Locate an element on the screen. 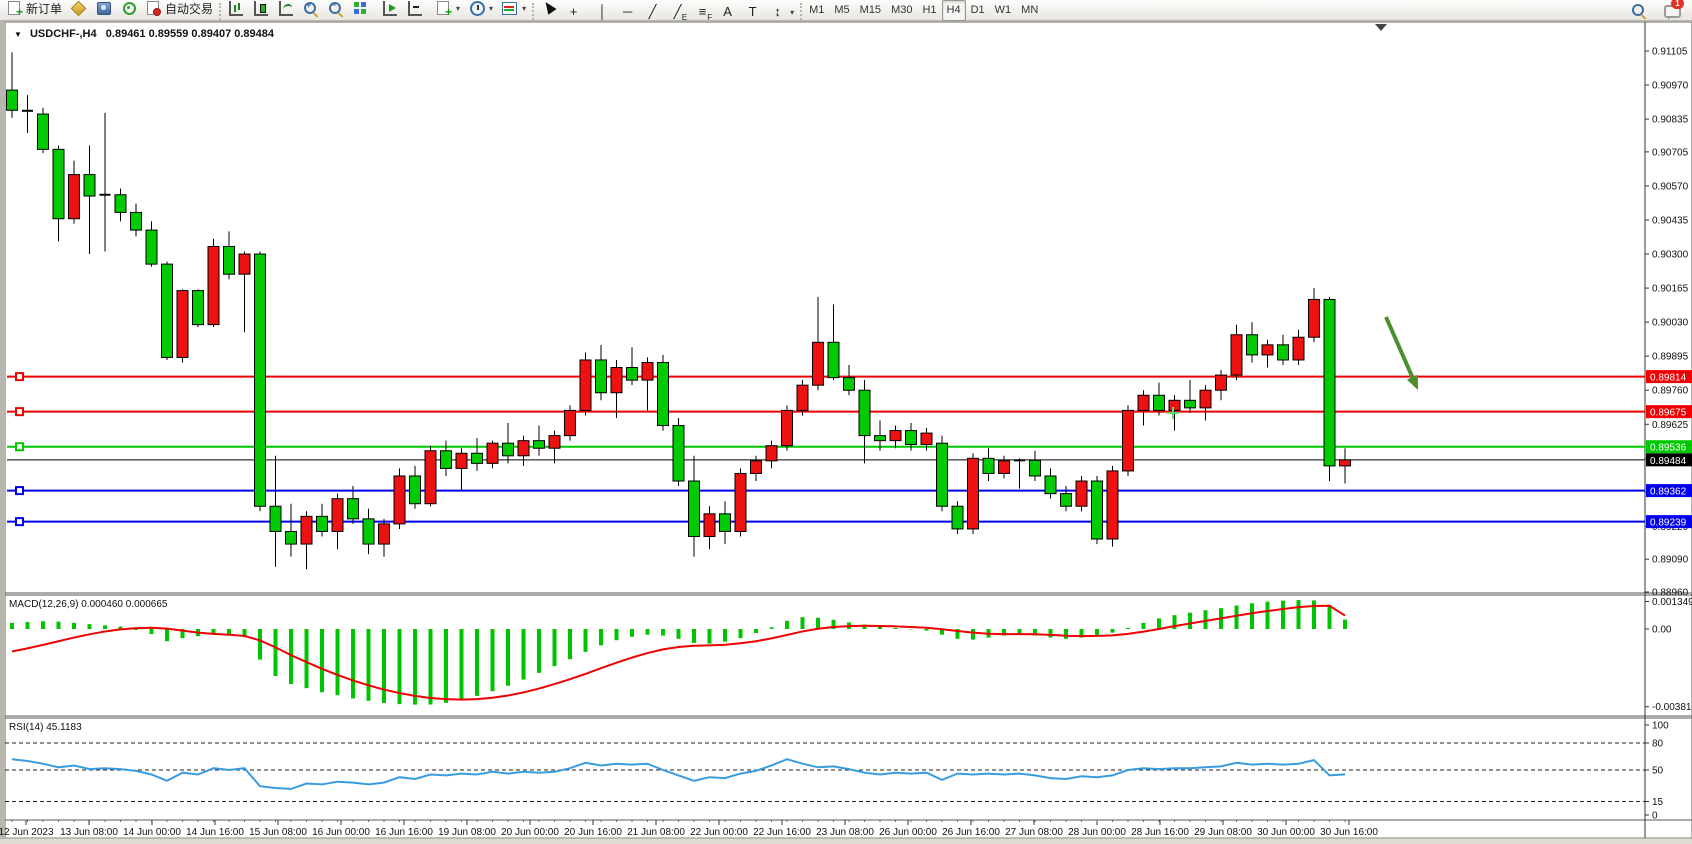 This screenshot has height=844, width=1692. auto-scroll-button is located at coordinates (389, 9).